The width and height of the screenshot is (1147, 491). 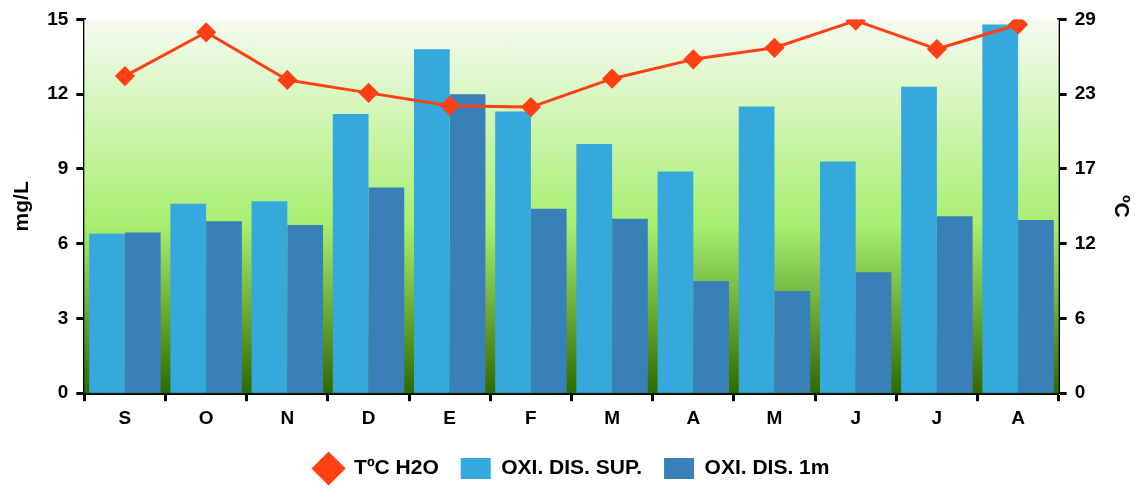 I want to click on y-tick-label: 0, so click(x=63, y=392).